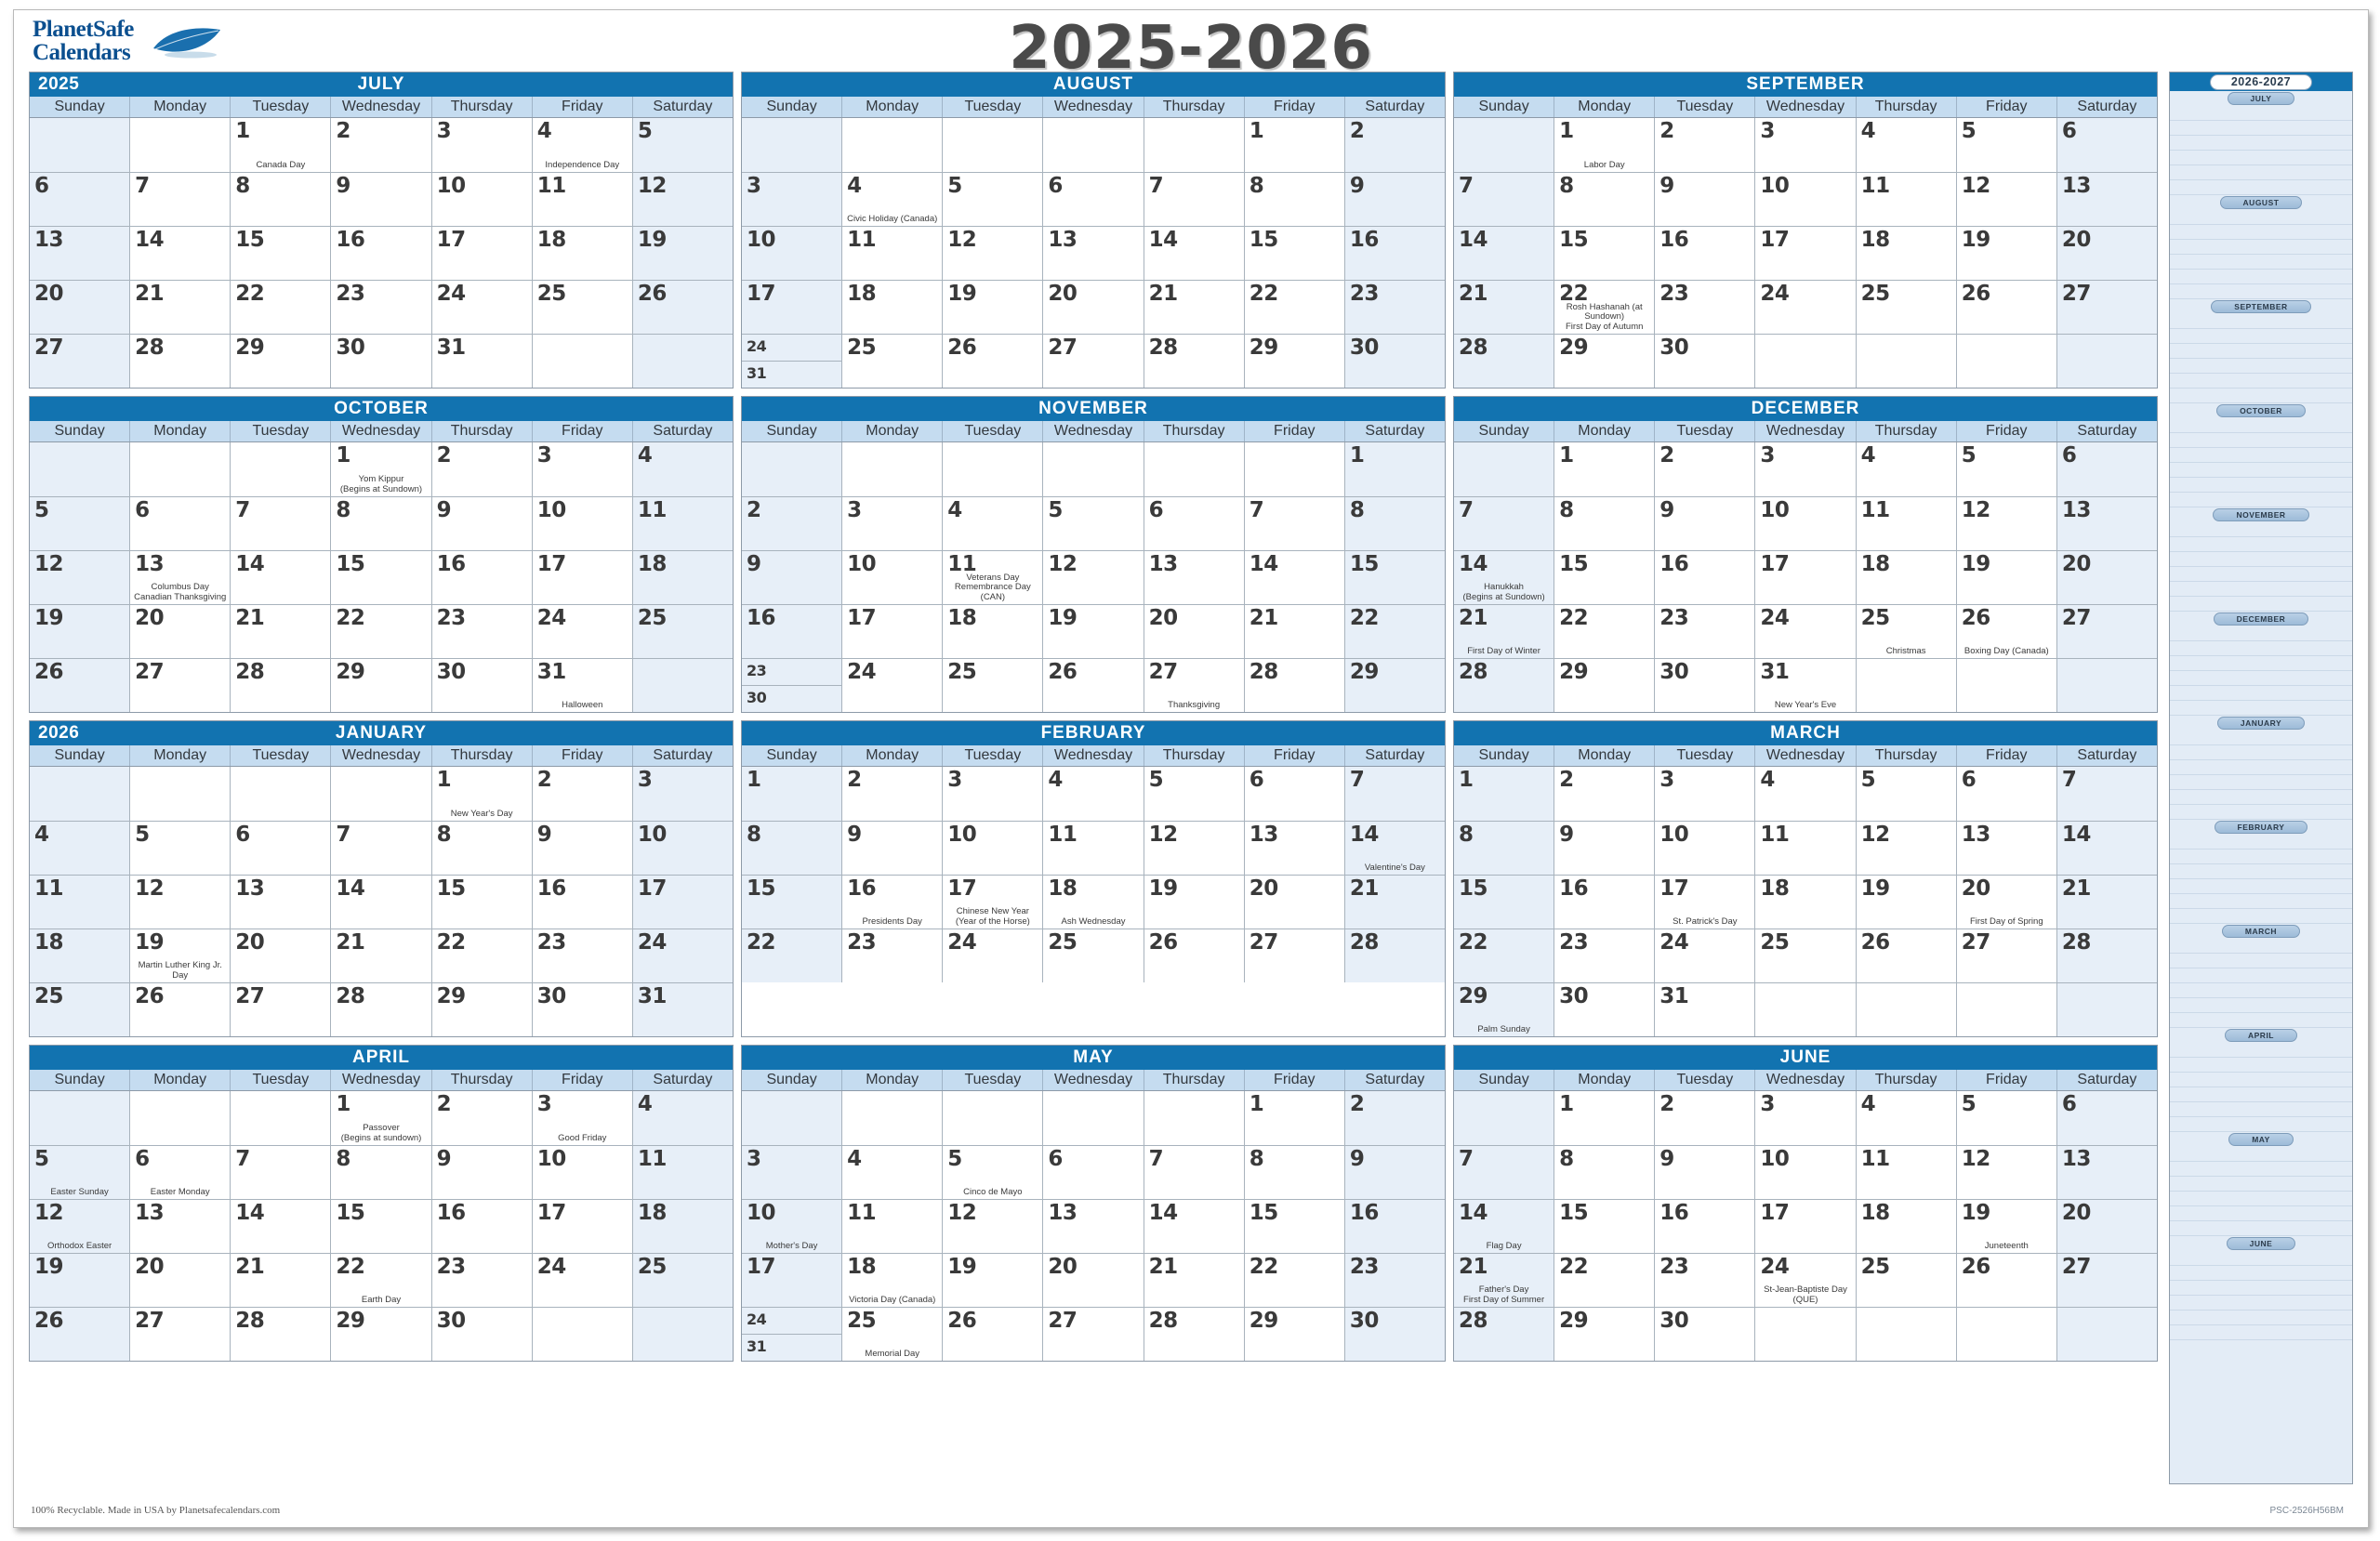 This screenshot has height=1541, width=2380. What do you see at coordinates (1504, 1280) in the screenshot?
I see `day-cell: 21 Father's Day First Day of Summer` at bounding box center [1504, 1280].